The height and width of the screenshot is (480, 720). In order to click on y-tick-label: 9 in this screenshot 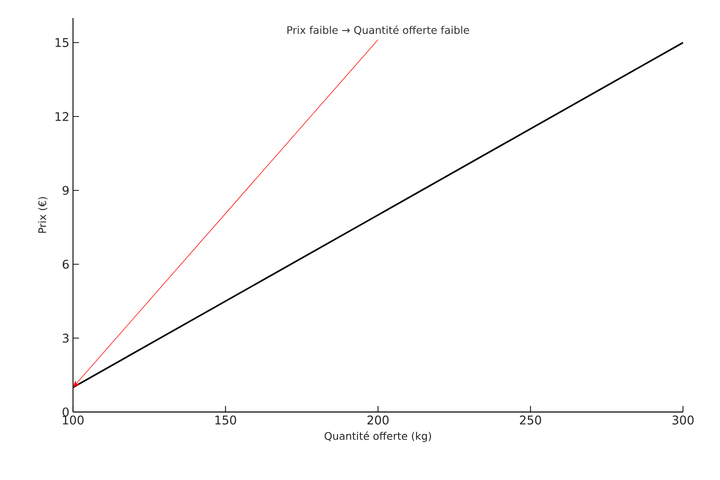, I will do `click(65, 190)`.